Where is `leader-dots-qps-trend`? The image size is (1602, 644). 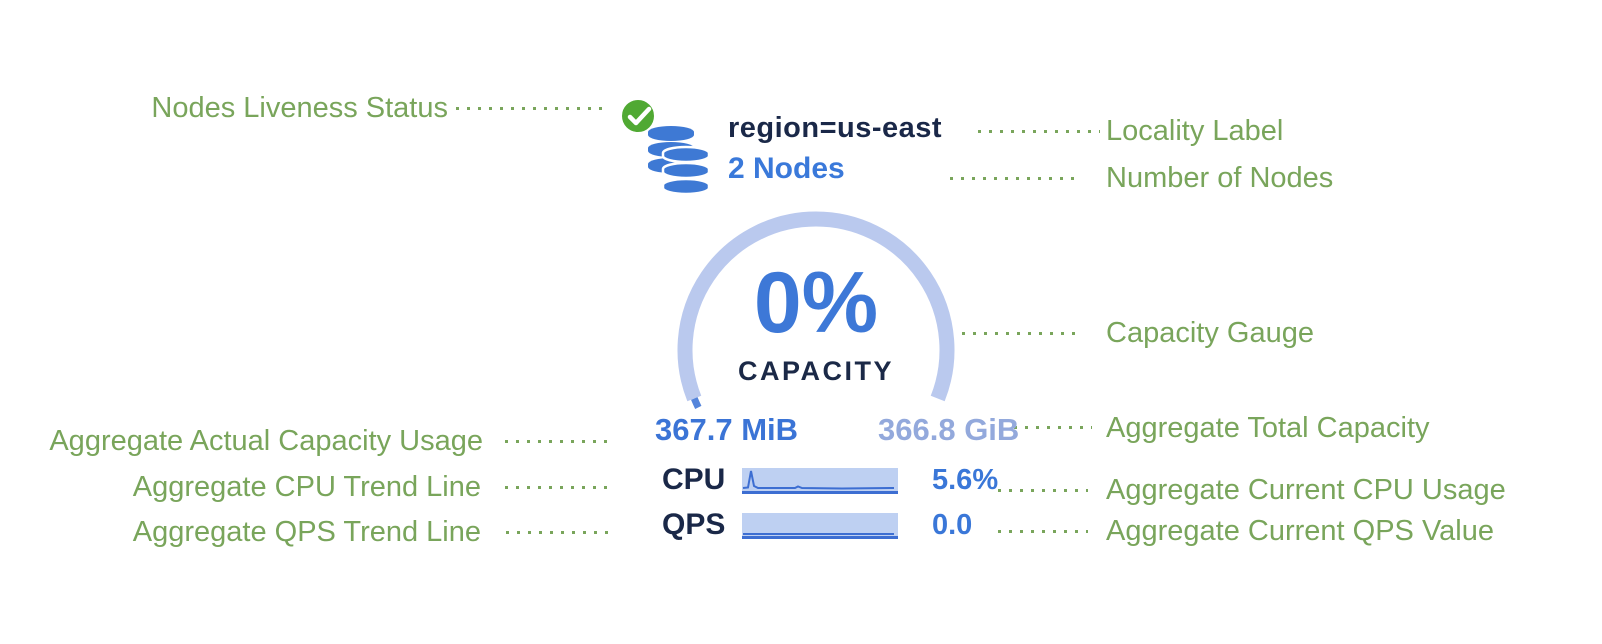 leader-dots-qps-trend is located at coordinates (559, 532).